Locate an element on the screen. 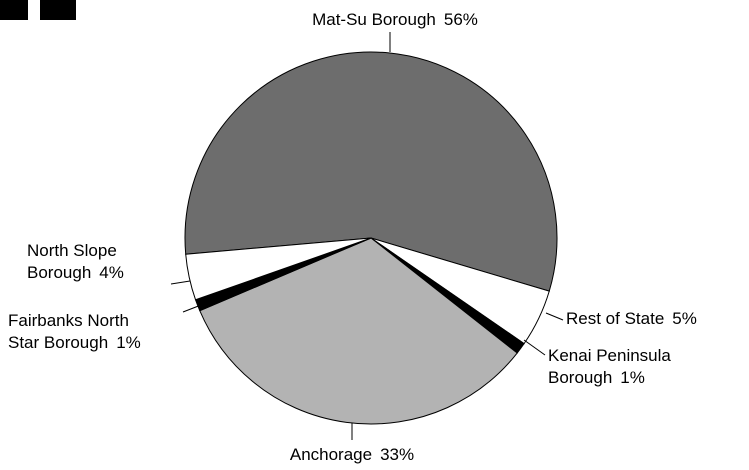 This screenshot has height=470, width=749. value-label: 5% is located at coordinates (684, 318).